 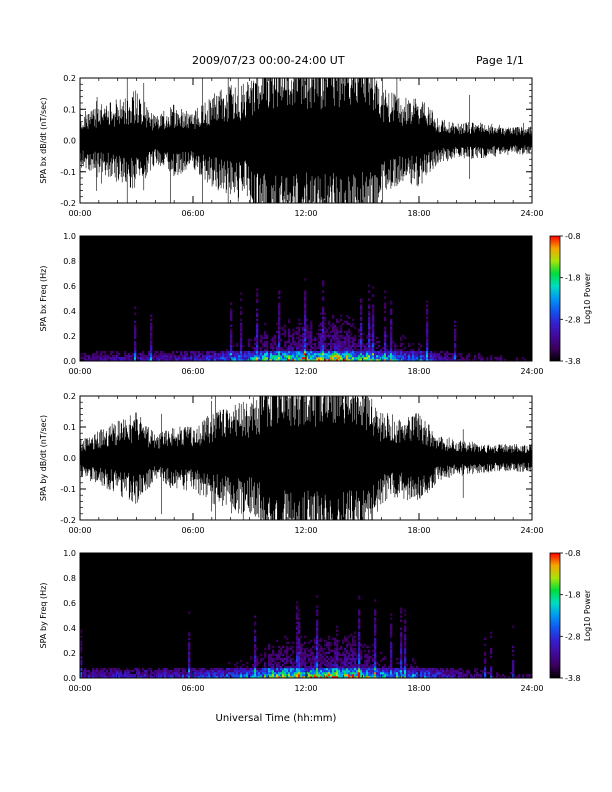 I want to click on y-axis-label: SPA bx Freq (Hz), so click(x=43, y=299).